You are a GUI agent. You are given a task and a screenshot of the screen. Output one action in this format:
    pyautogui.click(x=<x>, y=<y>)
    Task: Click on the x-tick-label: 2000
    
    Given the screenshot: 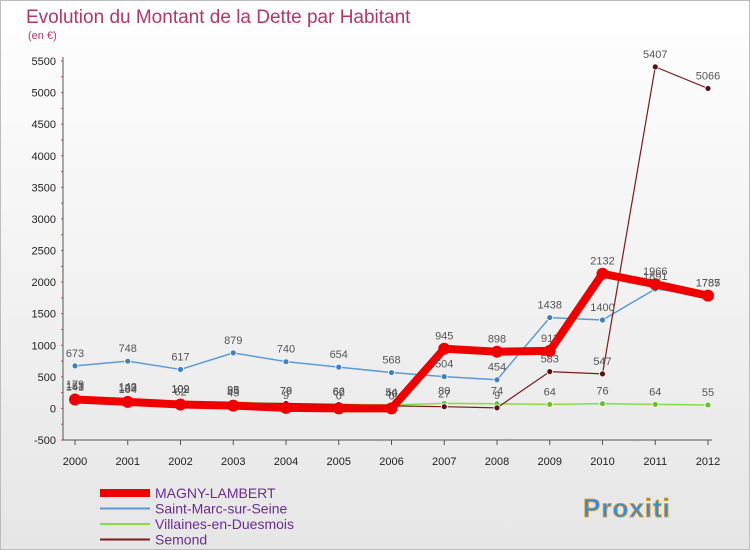 What is the action you would take?
    pyautogui.click(x=75, y=462)
    